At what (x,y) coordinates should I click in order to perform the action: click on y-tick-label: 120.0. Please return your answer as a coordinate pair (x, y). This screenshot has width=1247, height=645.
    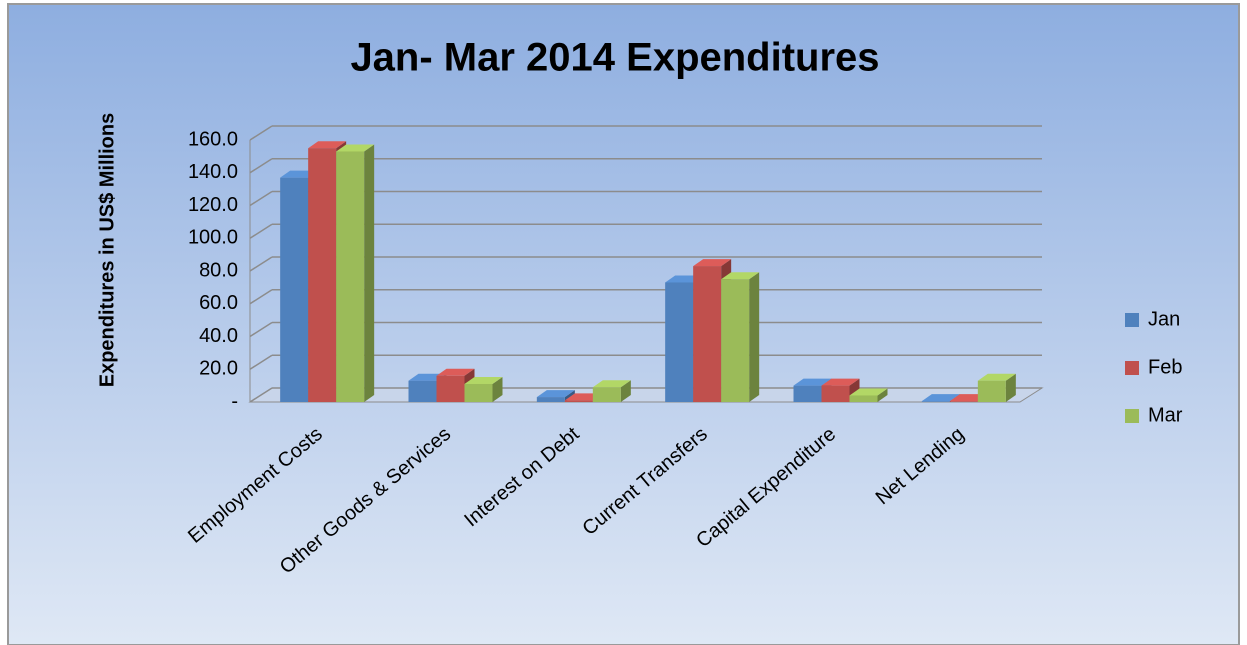
    Looking at the image, I should click on (213, 205).